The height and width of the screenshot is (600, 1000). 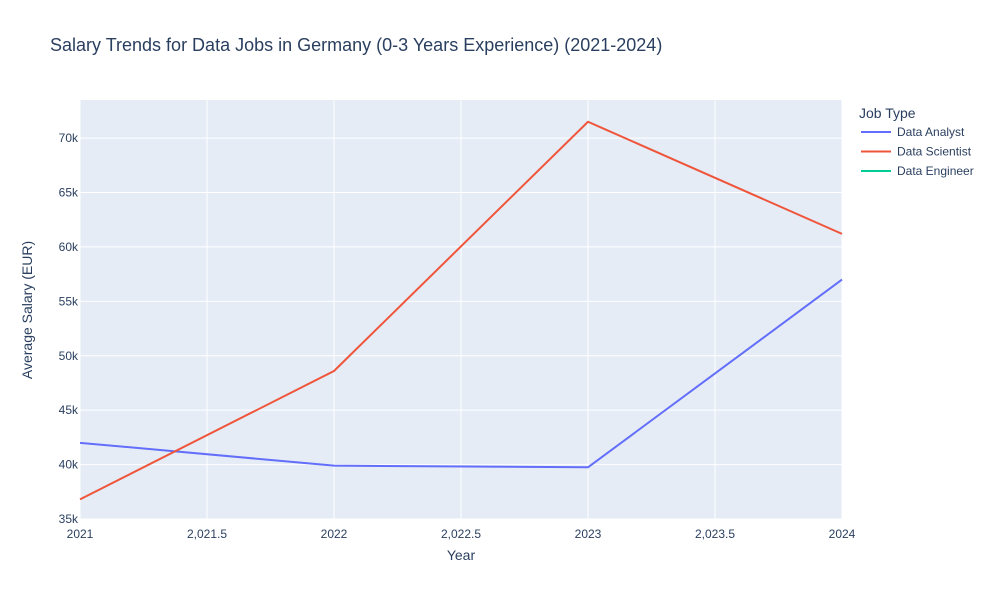 I want to click on legend-label: Data Scientist, so click(x=934, y=152).